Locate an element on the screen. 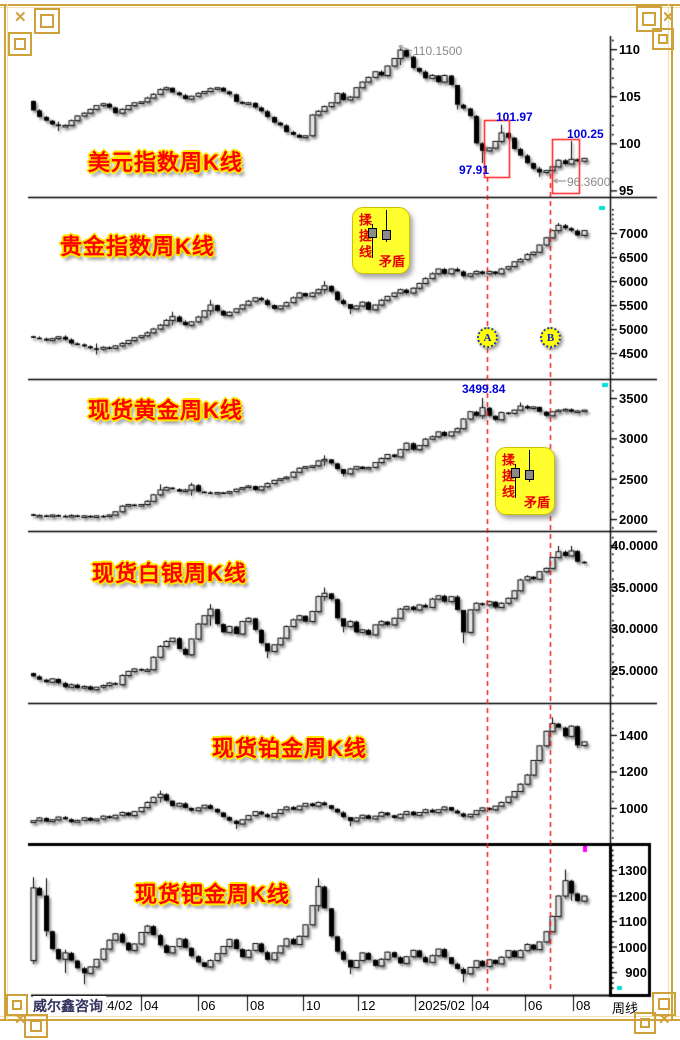  y-axis-label: 40.0000 is located at coordinates (634, 546).